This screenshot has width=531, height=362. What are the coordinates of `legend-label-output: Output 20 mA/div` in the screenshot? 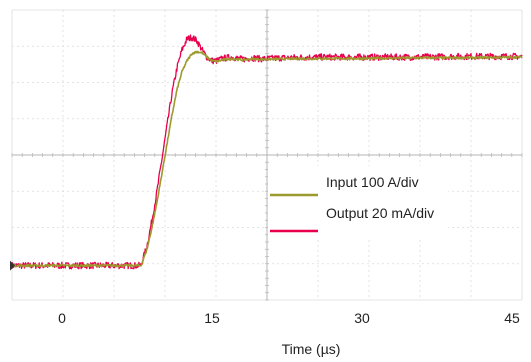 It's located at (380, 213).